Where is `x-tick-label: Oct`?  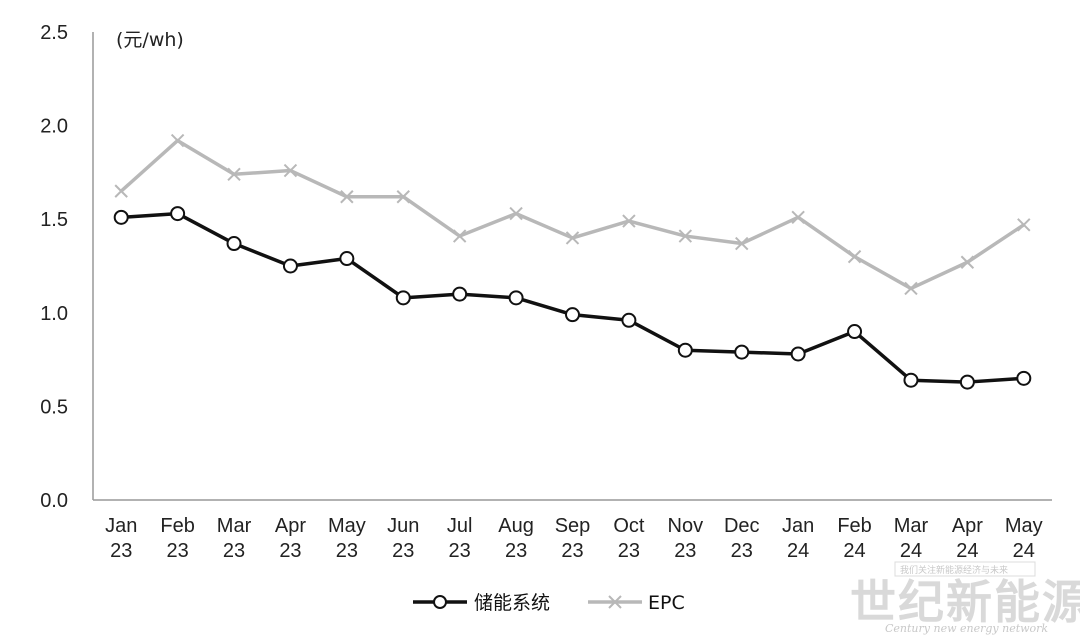 x-tick-label: Oct is located at coordinates (629, 526).